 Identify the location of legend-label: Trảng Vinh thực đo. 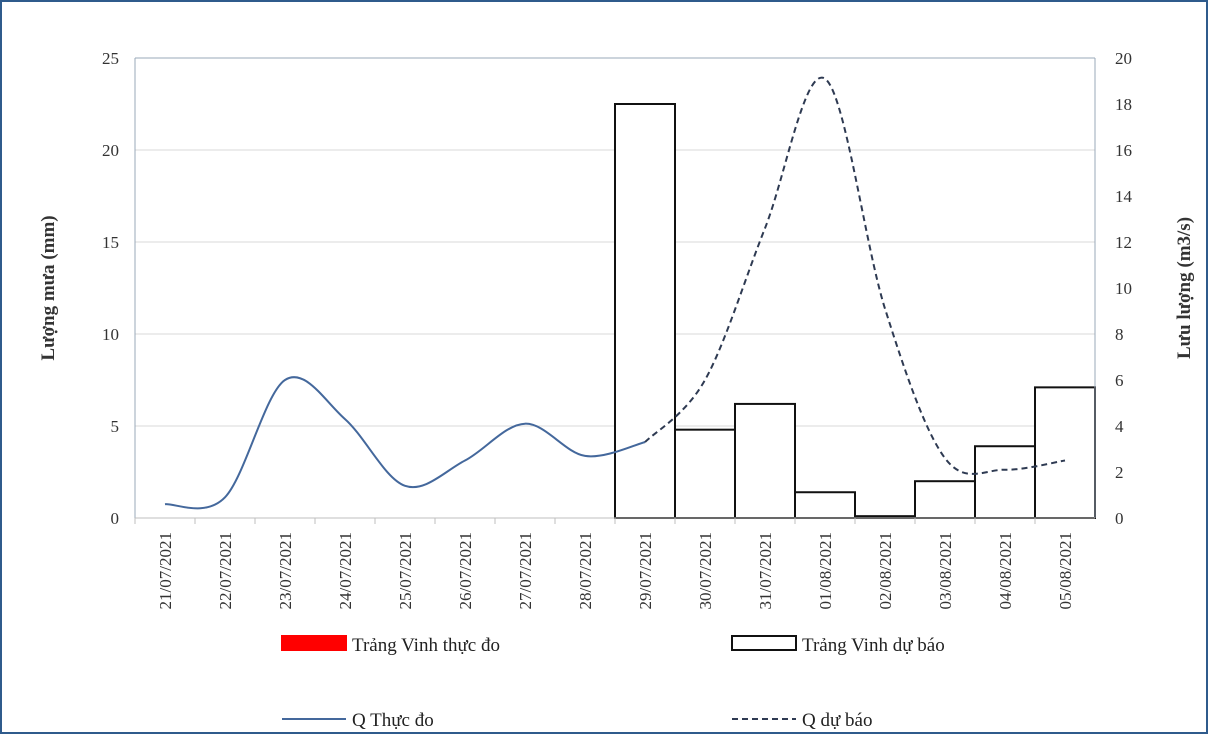
(426, 645).